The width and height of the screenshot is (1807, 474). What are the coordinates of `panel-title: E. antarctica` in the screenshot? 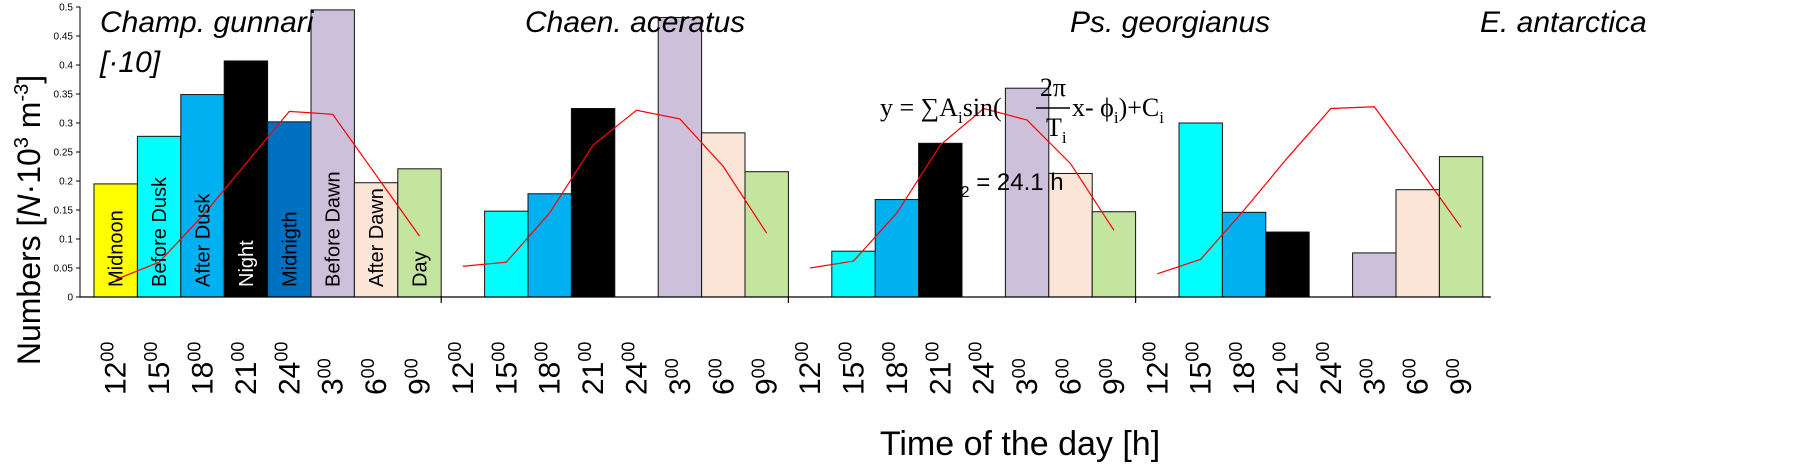 It's located at (1563, 22).